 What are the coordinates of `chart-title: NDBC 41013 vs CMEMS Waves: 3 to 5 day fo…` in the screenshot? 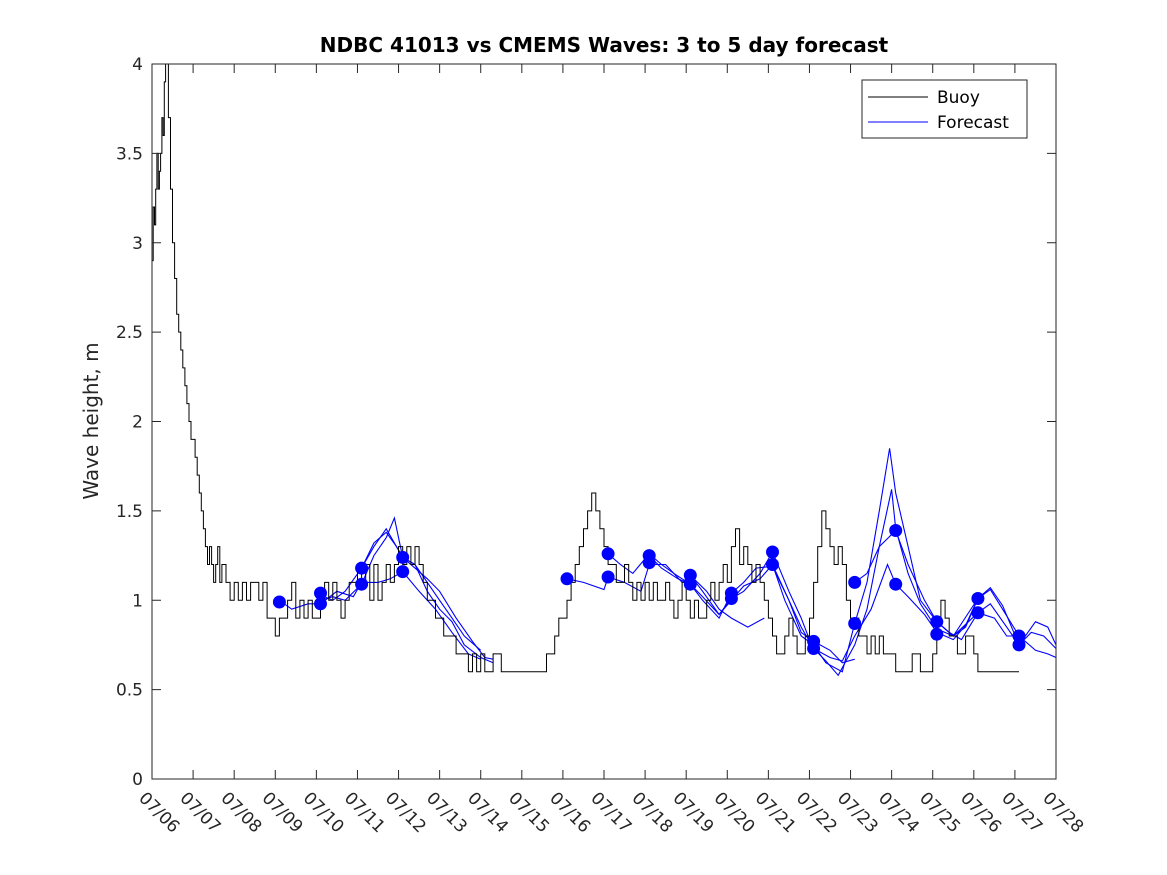 It's located at (604, 45).